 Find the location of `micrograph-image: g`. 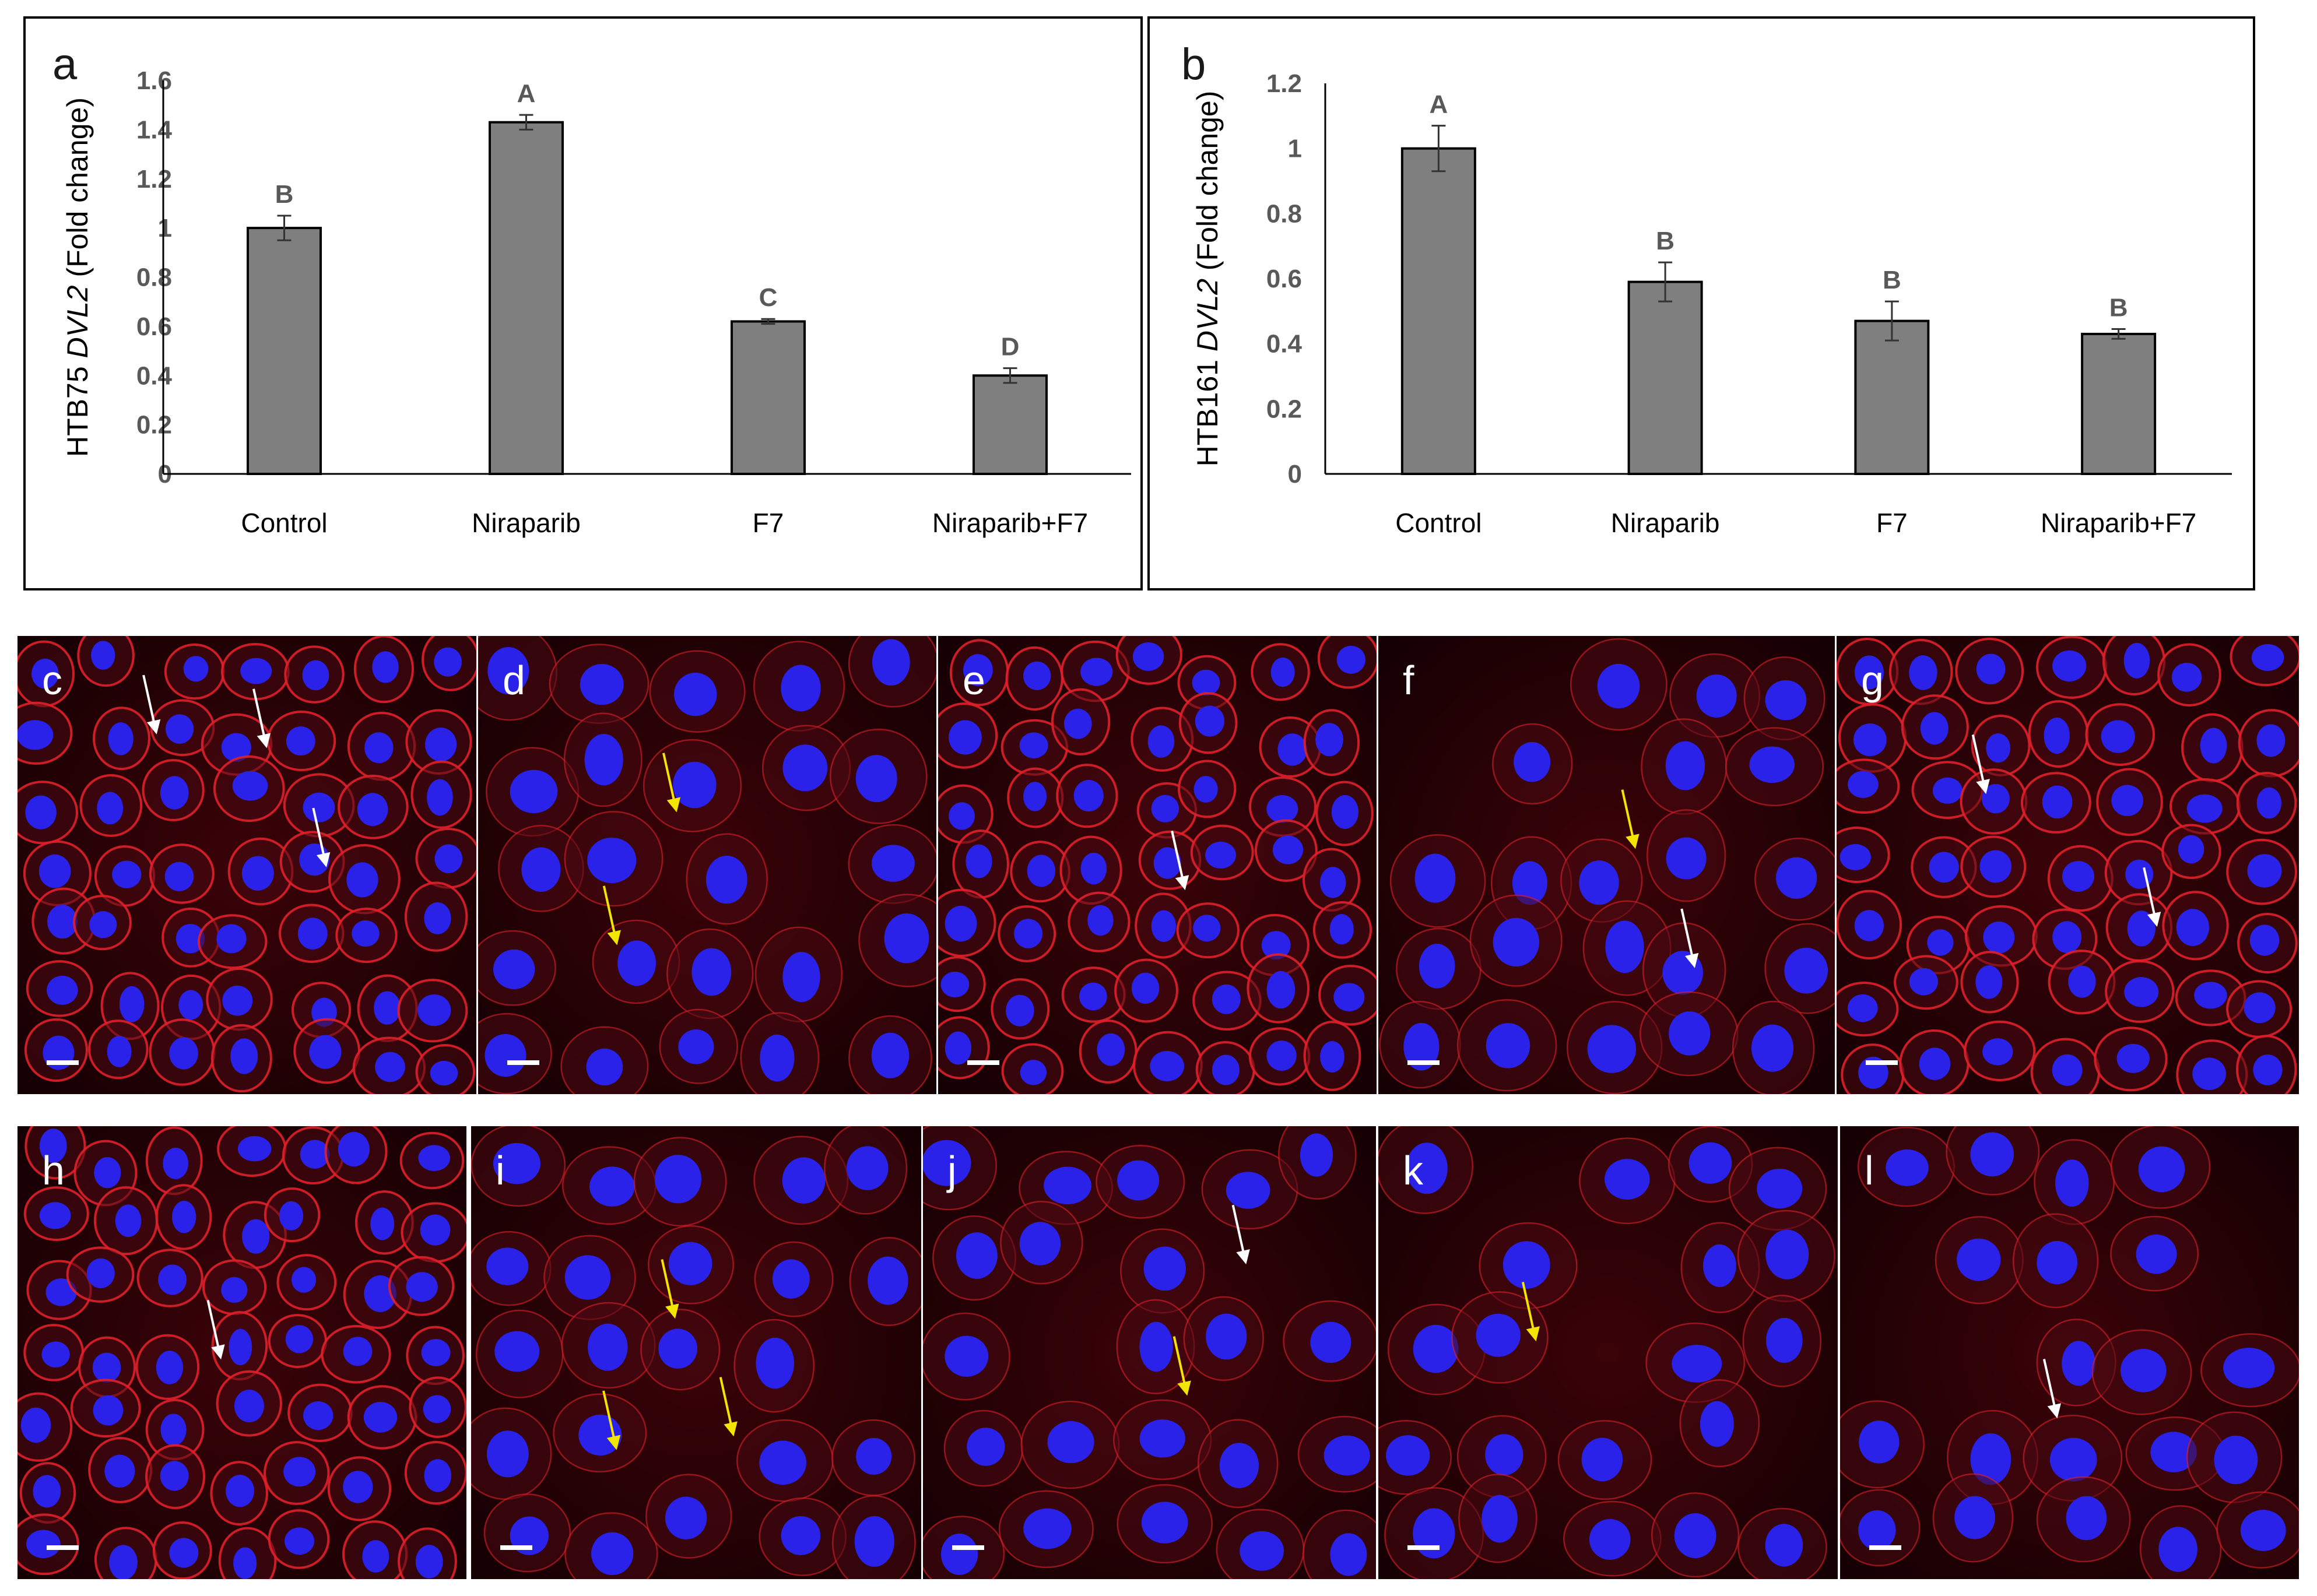

micrograph-image: g is located at coordinates (2068, 865).